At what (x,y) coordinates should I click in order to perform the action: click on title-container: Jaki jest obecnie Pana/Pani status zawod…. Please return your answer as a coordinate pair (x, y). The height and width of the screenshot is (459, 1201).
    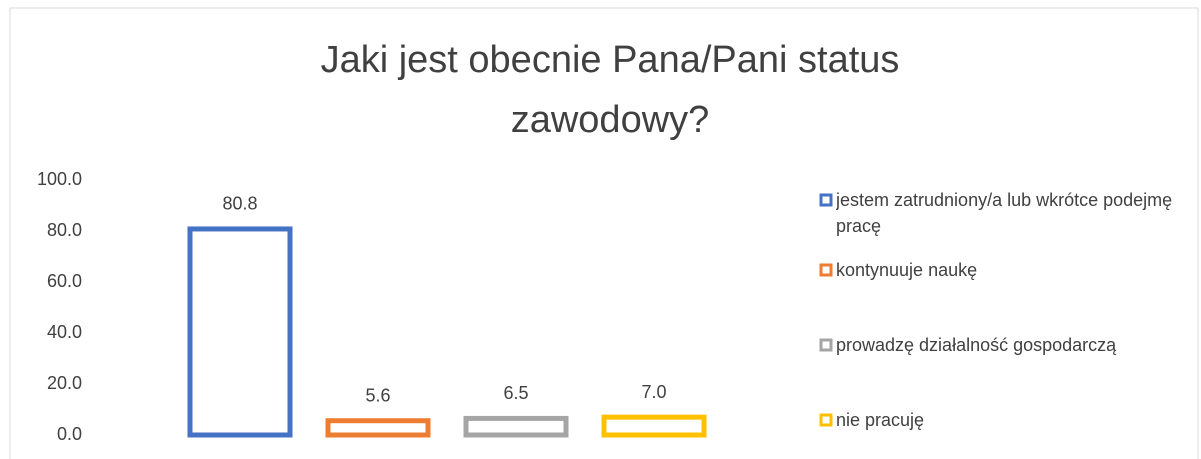
    Looking at the image, I should click on (610, 90).